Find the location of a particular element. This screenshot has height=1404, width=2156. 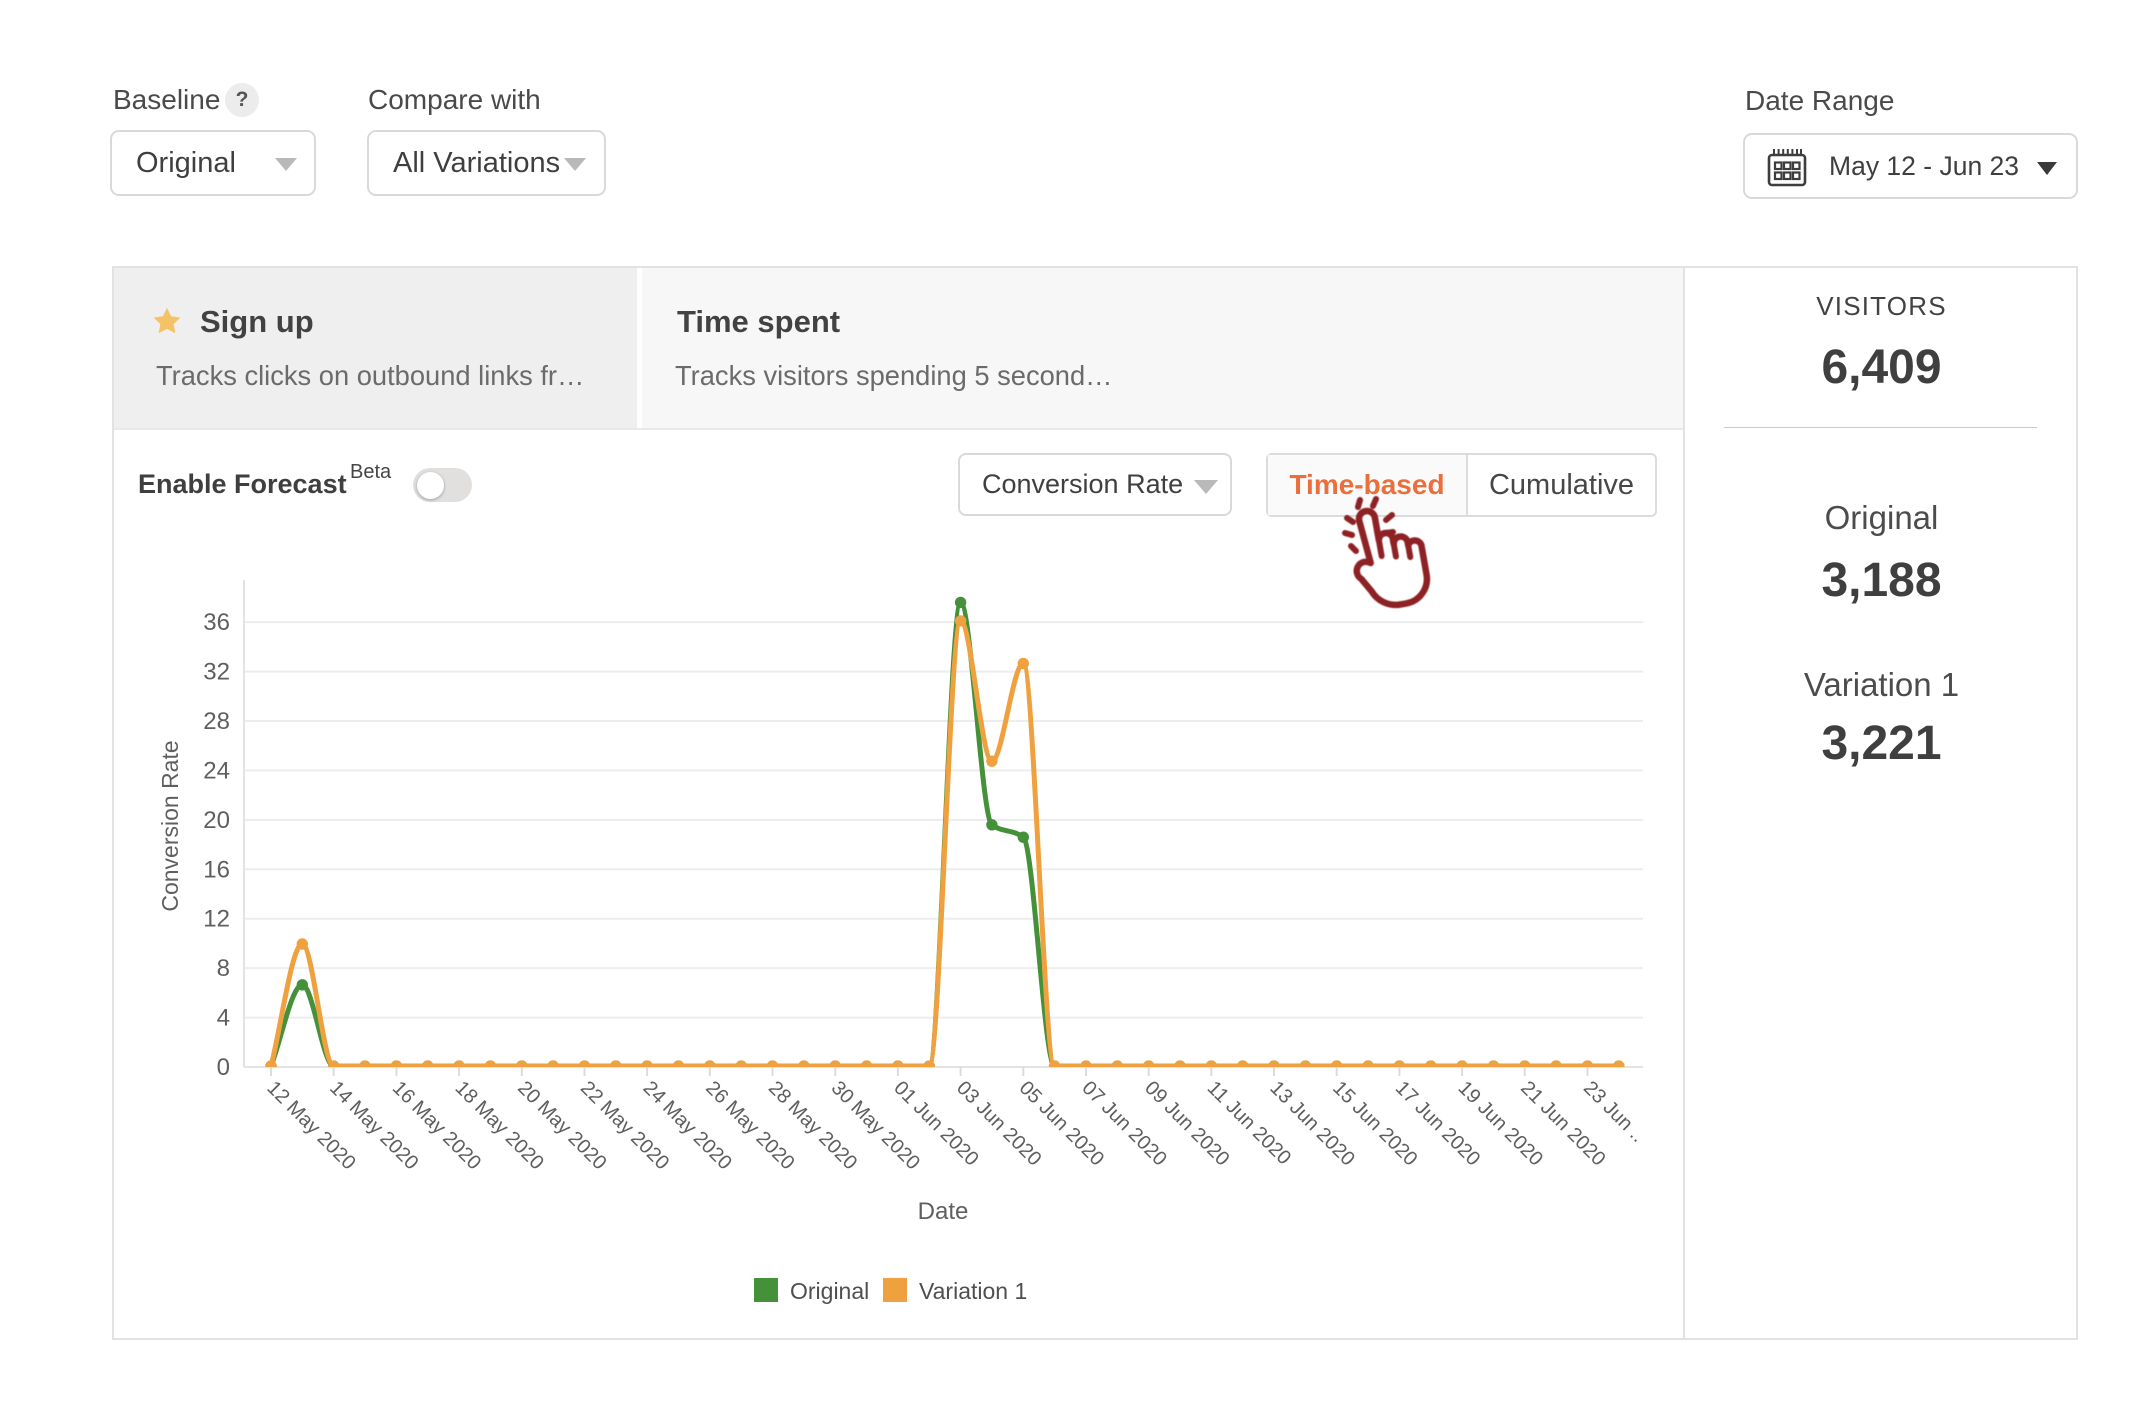

svg-text: 16 is located at coordinates (216, 869).